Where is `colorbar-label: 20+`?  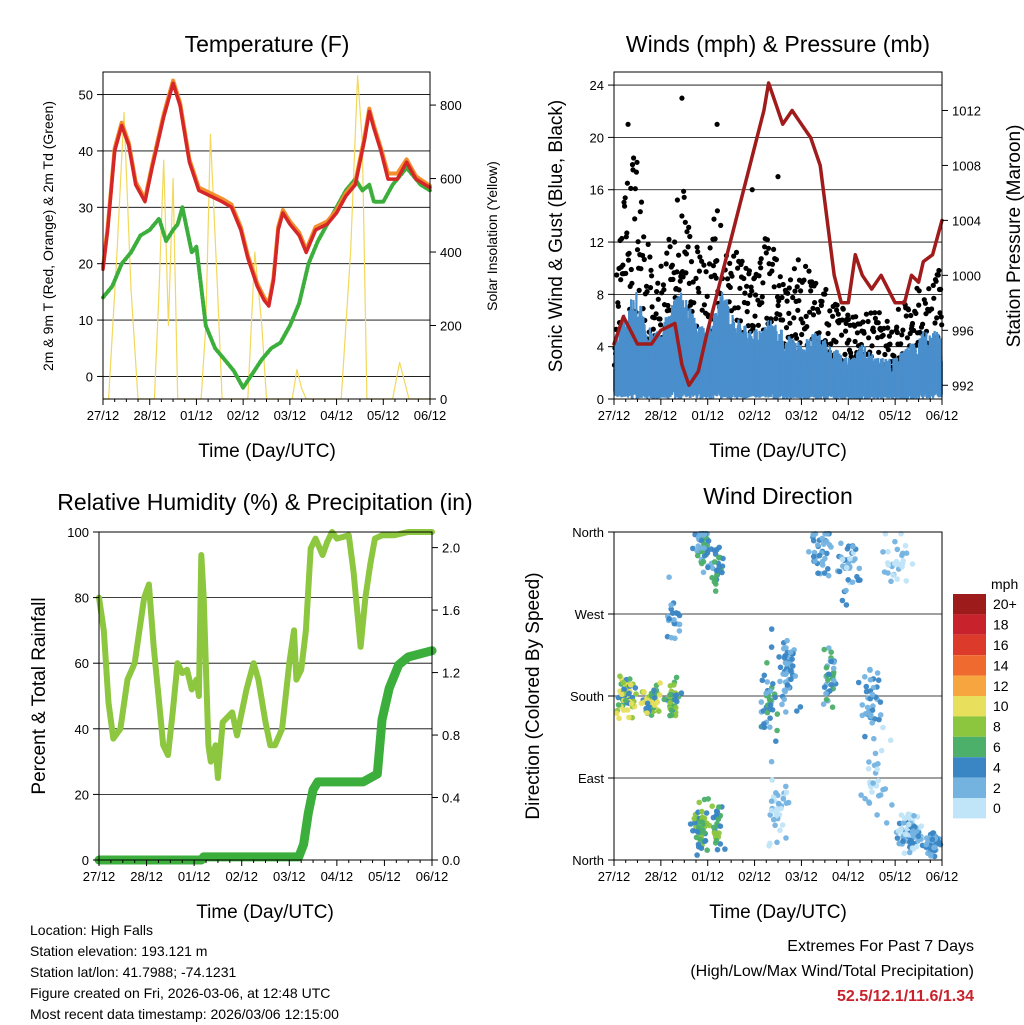 colorbar-label: 20+ is located at coordinates (1005, 604).